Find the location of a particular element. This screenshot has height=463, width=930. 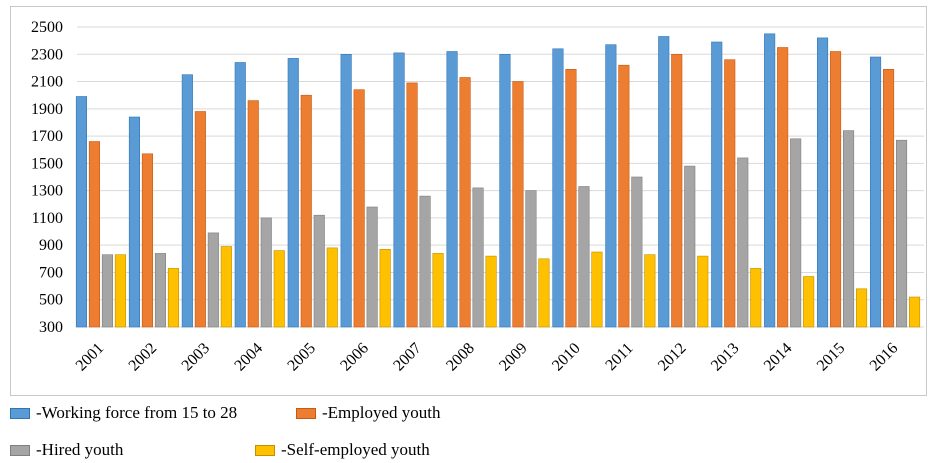

bar-hired-youth-2012 is located at coordinates (690, 246).